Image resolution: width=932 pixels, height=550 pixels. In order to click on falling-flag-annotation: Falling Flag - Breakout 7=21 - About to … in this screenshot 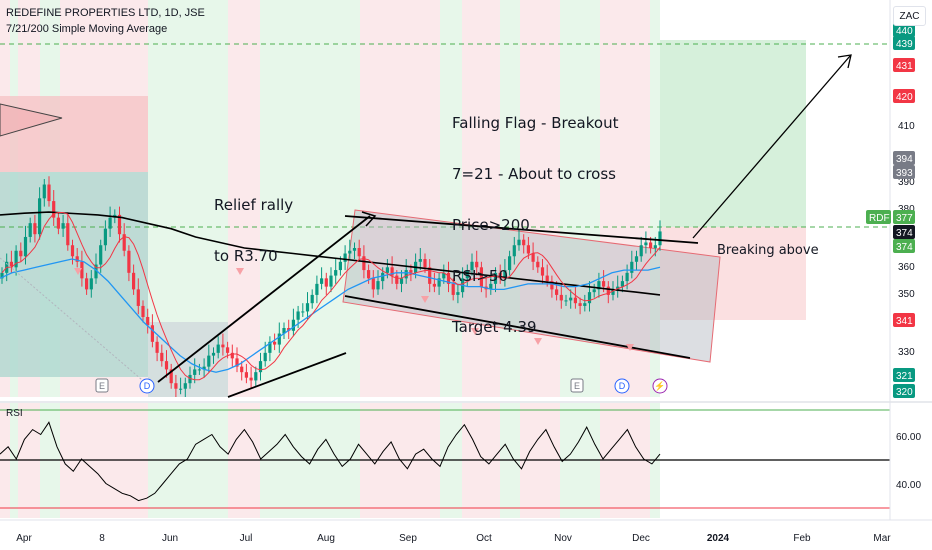, I will do `click(535, 217)`.